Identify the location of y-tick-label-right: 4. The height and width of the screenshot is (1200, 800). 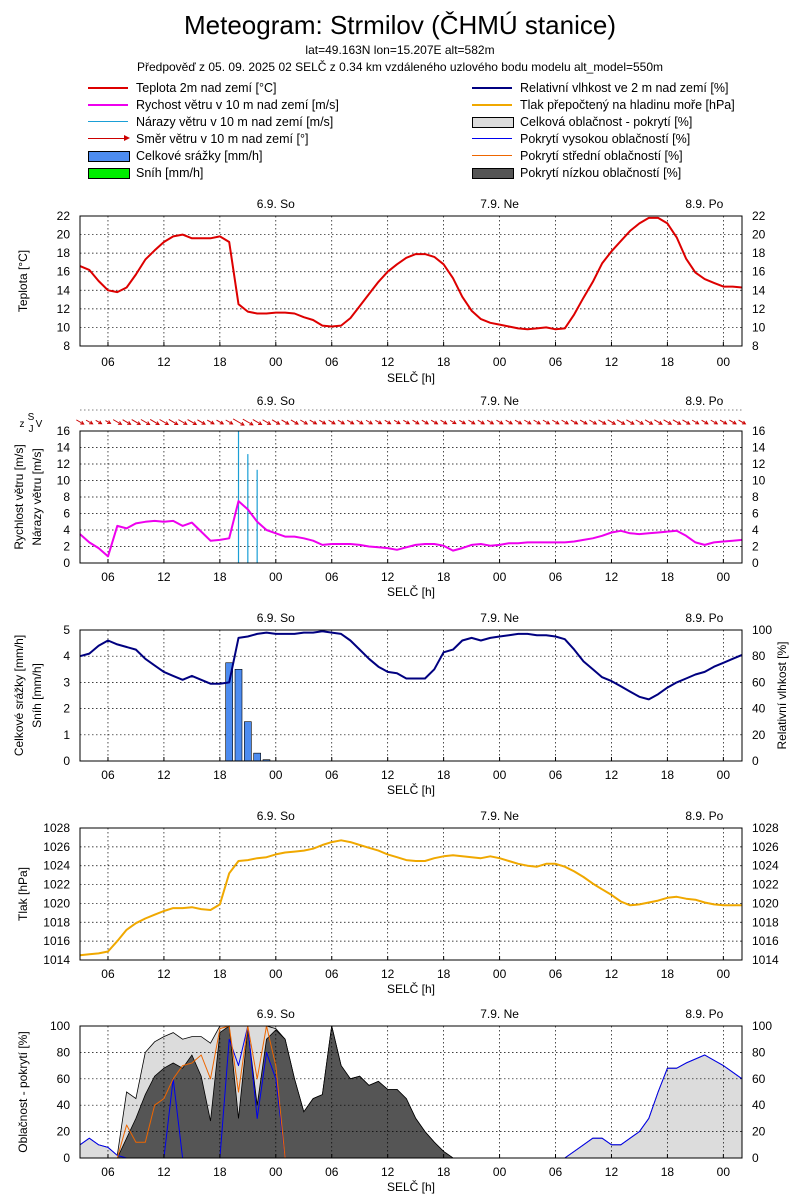
(755, 530).